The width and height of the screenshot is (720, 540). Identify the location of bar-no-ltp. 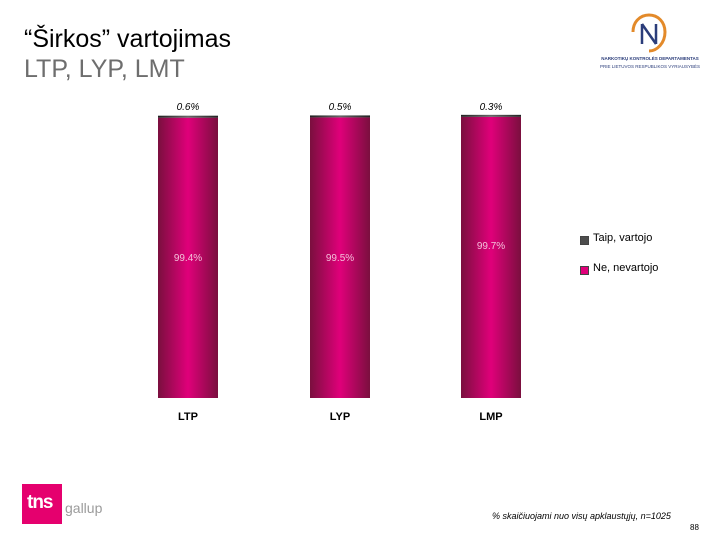
(188, 257).